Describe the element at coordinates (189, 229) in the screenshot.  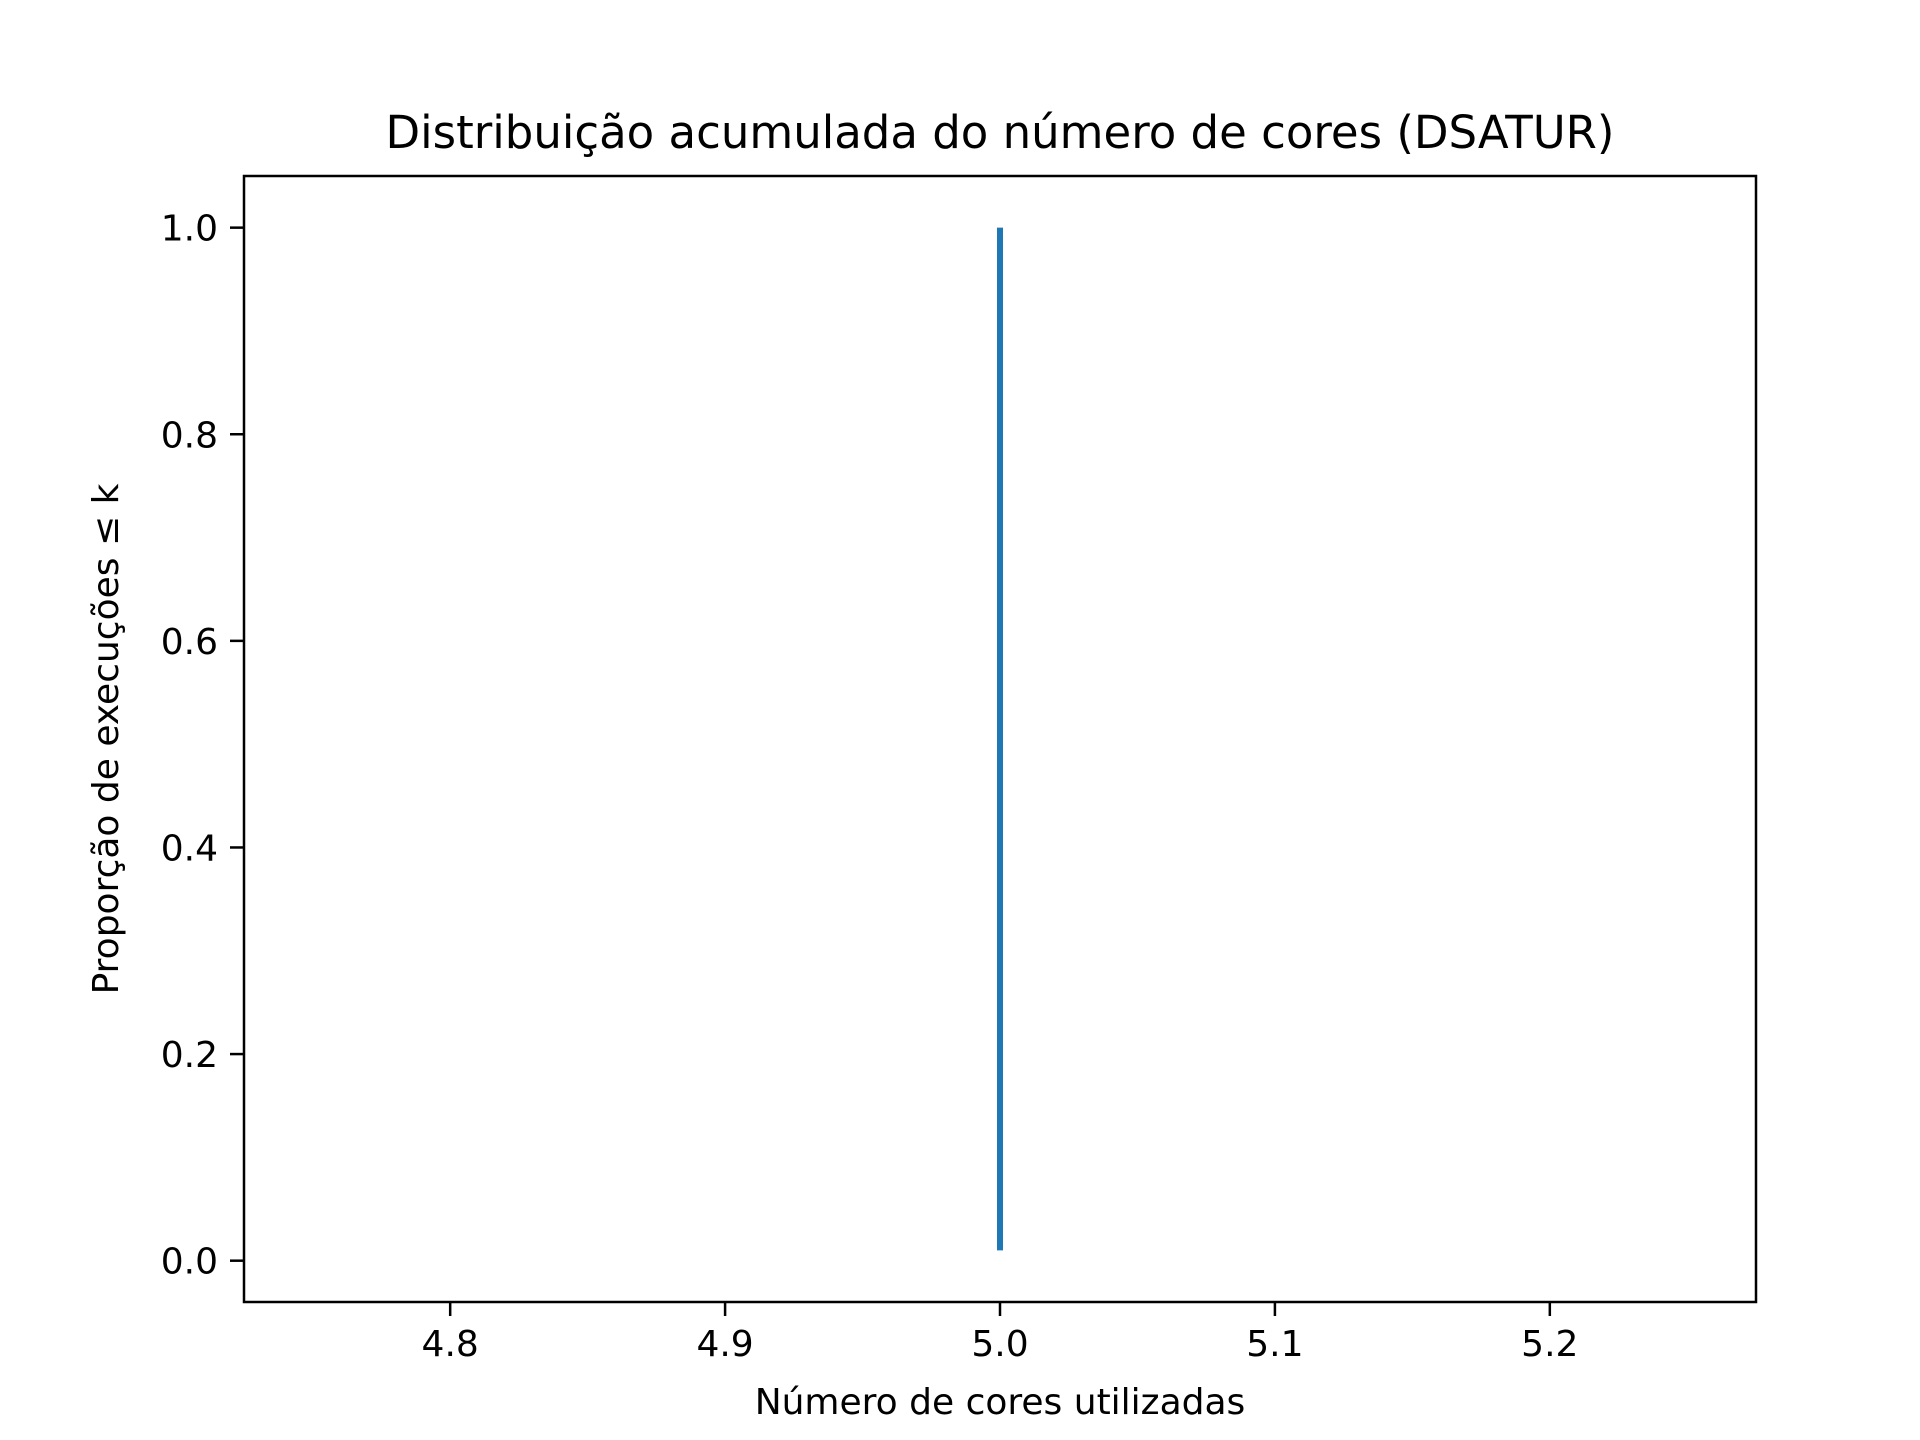
I see `y-tick-label: 1.0` at that location.